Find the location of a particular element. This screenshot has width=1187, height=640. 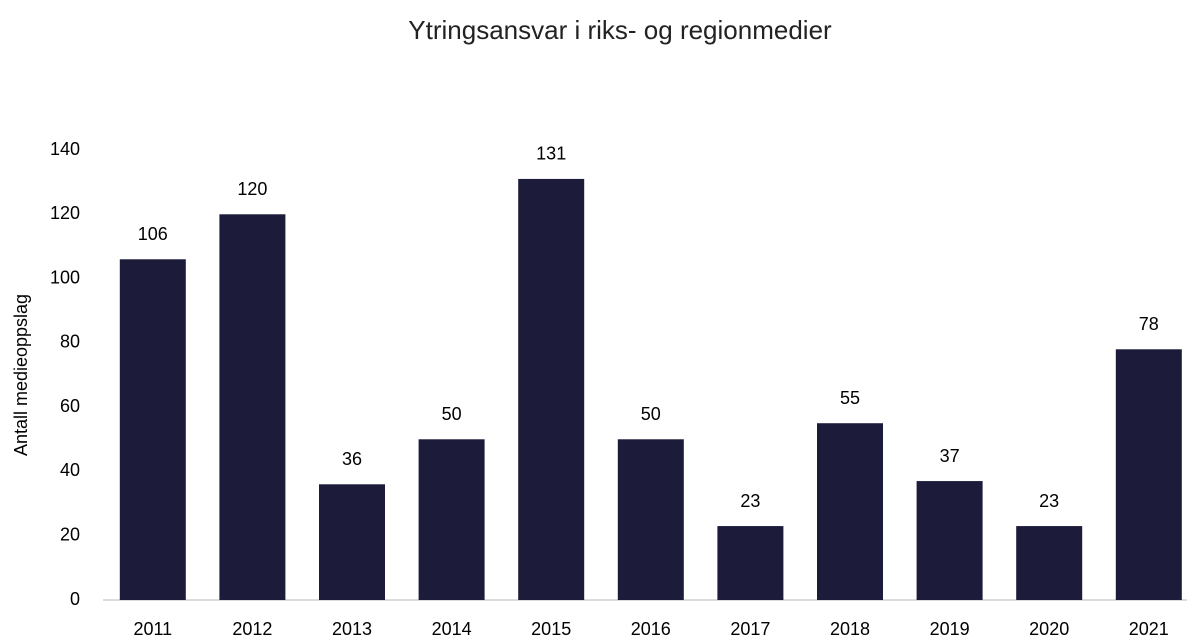

y-tick-label: 60 is located at coordinates (70, 406).